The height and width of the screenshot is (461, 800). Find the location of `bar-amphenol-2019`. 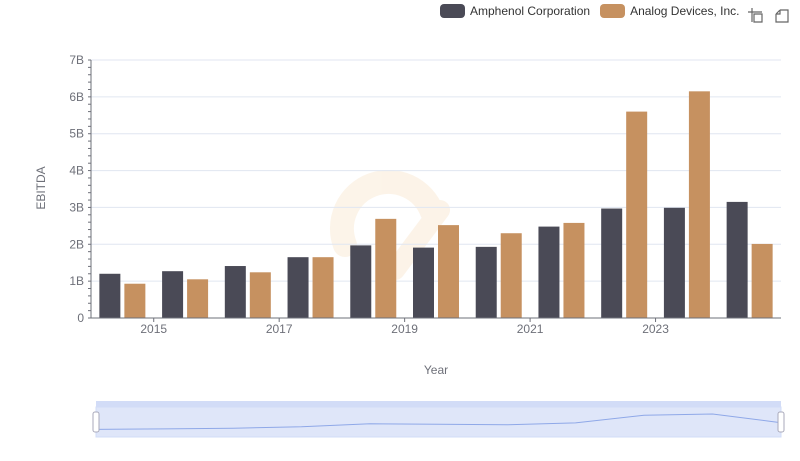

bar-amphenol-2019 is located at coordinates (423, 282).